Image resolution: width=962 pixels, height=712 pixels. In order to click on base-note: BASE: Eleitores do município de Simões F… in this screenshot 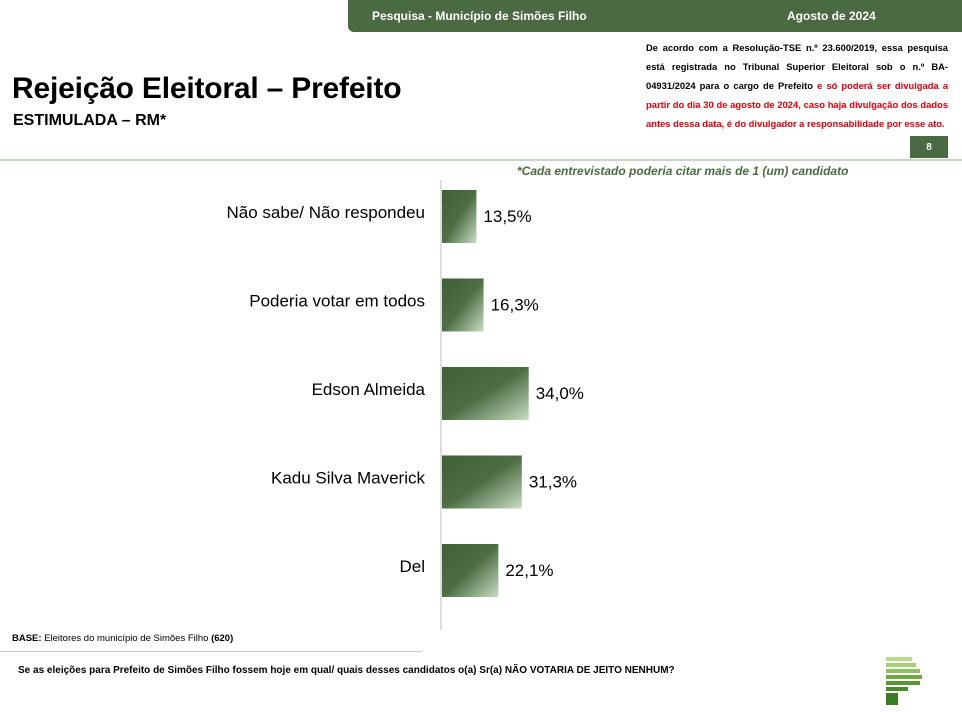, I will do `click(122, 638)`.